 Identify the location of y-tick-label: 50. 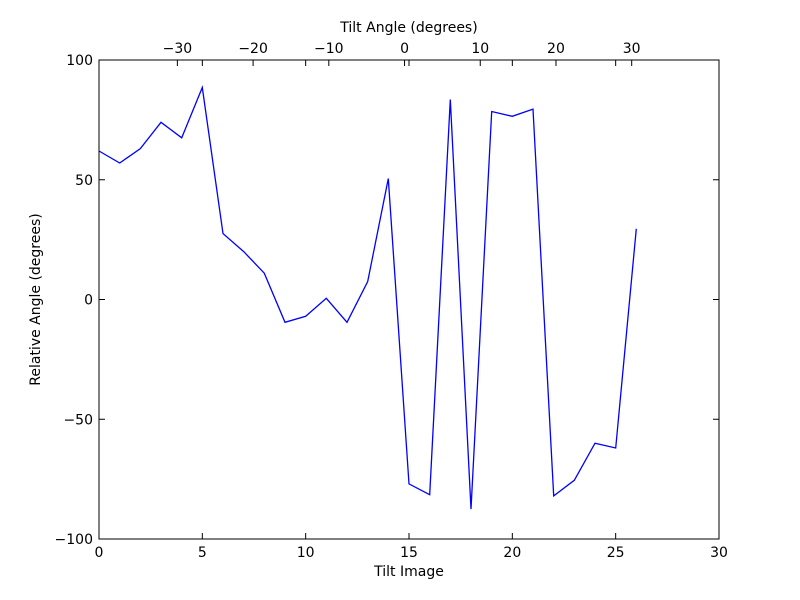
(84, 181).